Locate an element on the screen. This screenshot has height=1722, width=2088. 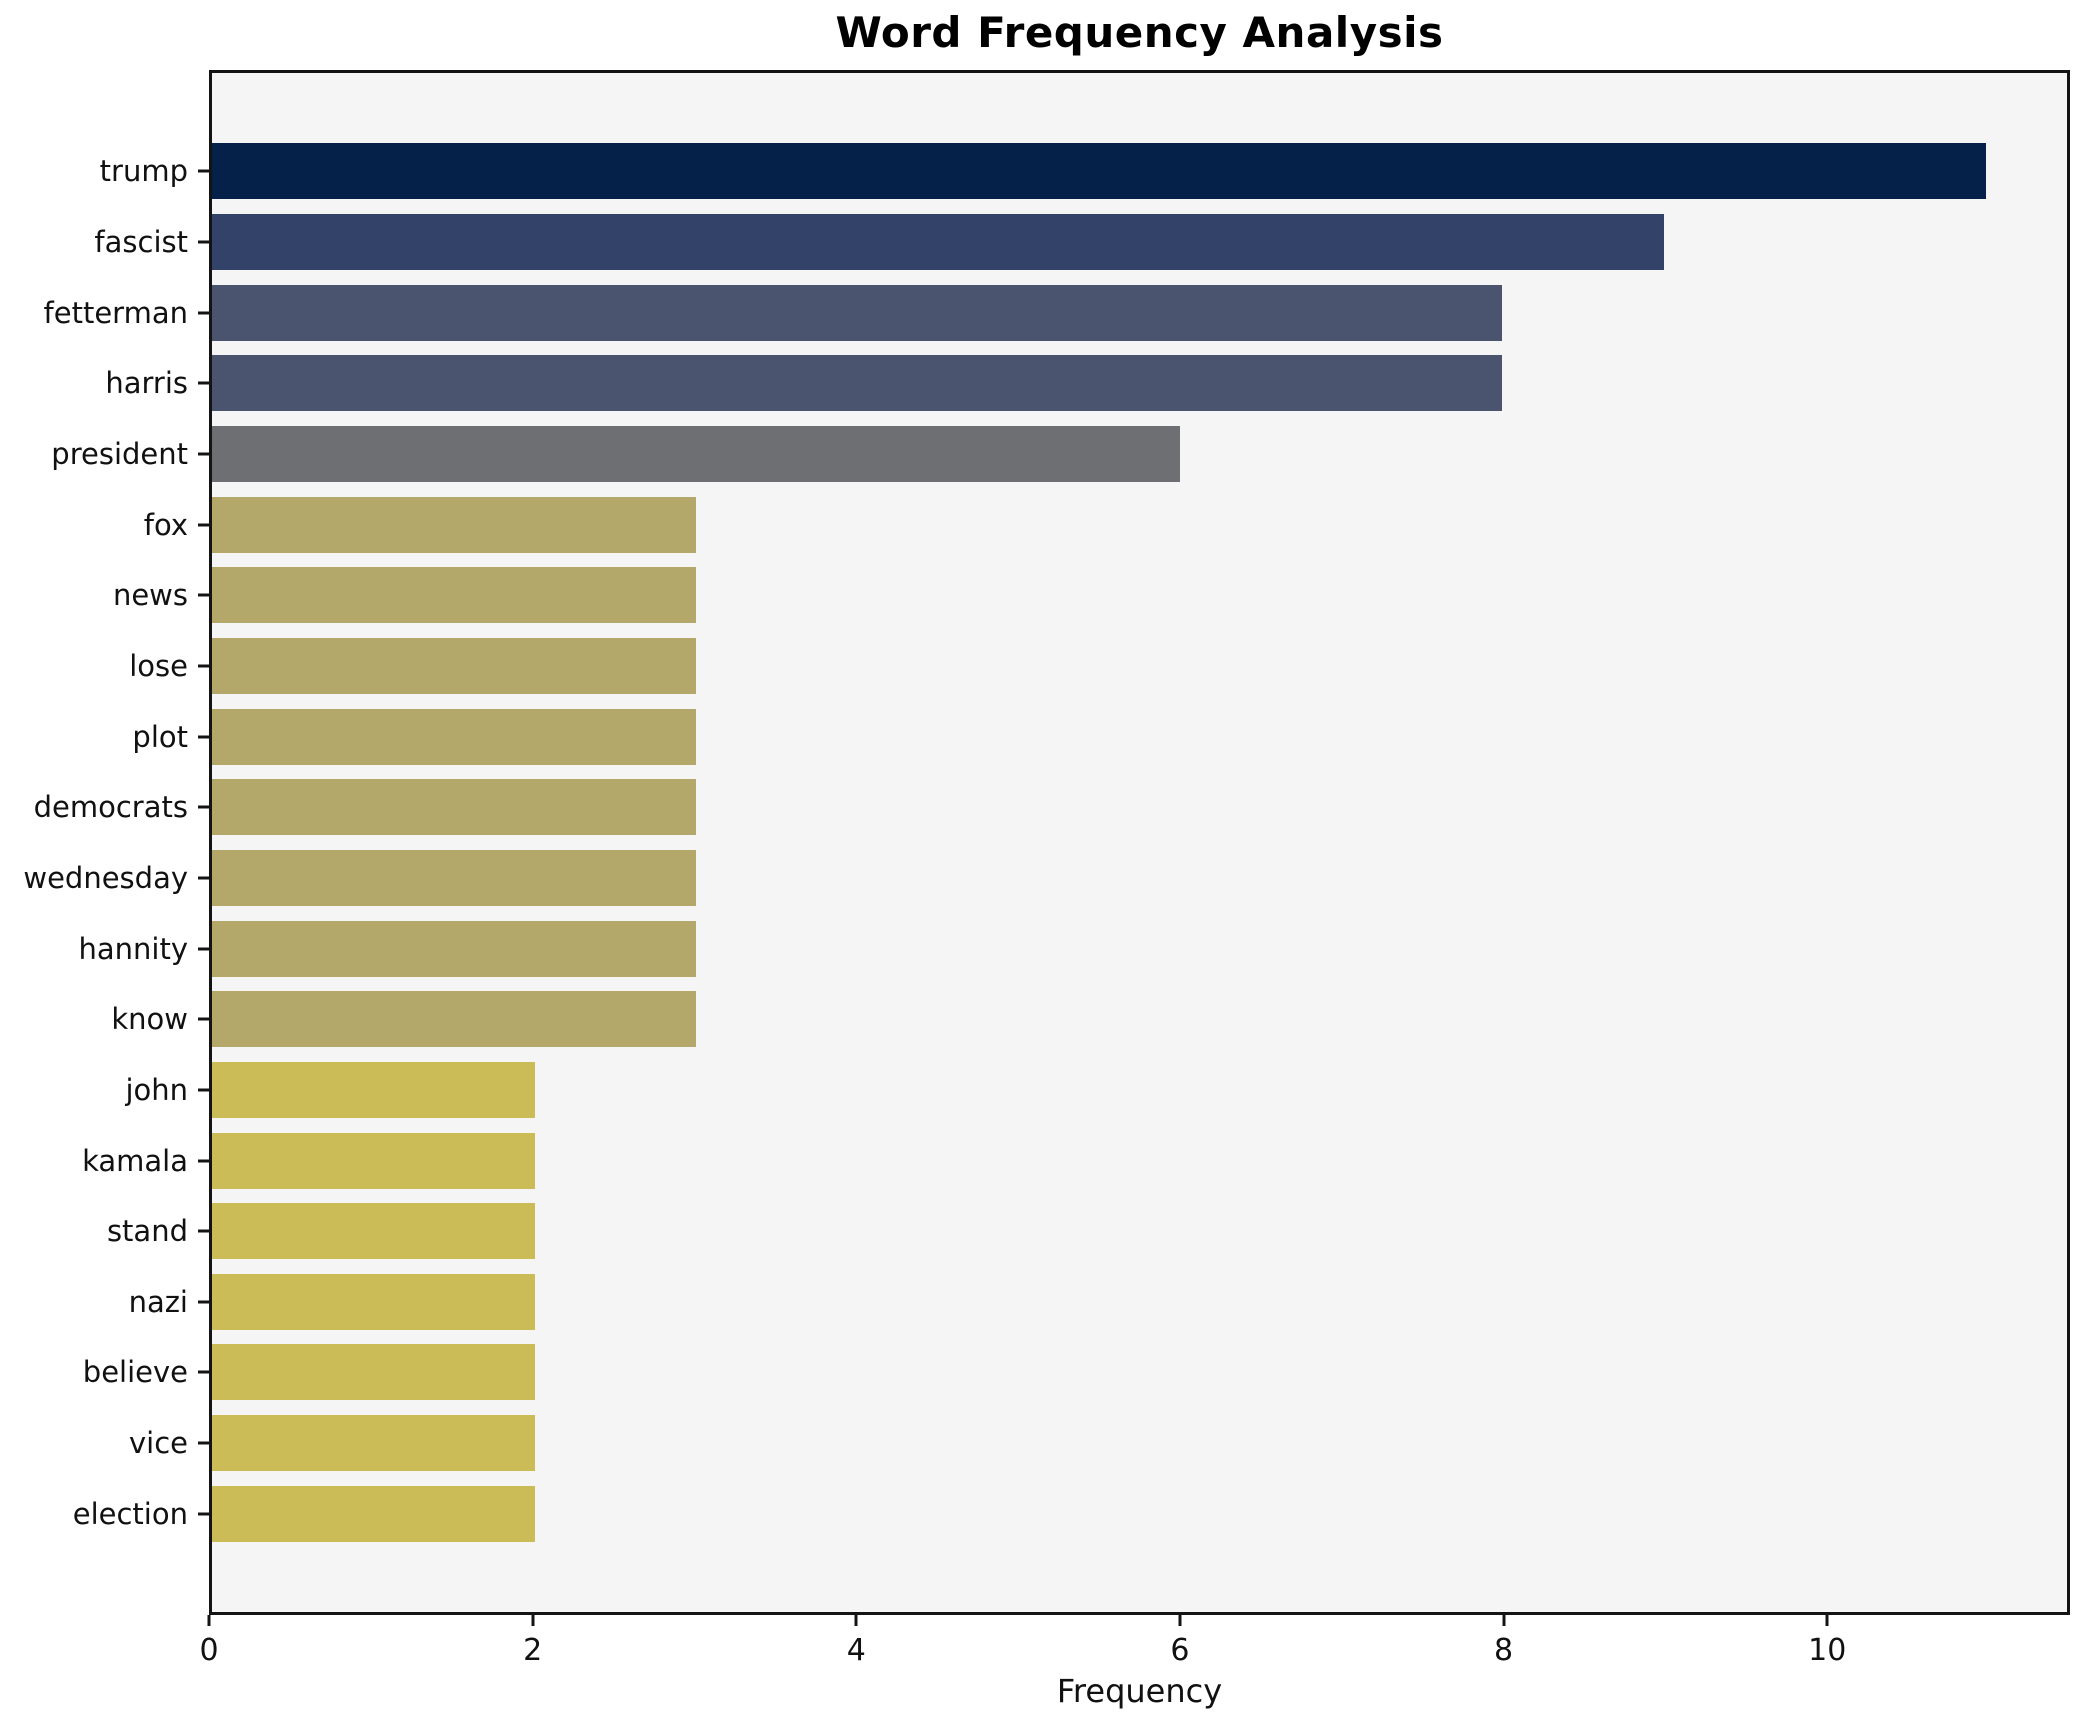
x-tick-label: 0 is located at coordinates (209, 1650).